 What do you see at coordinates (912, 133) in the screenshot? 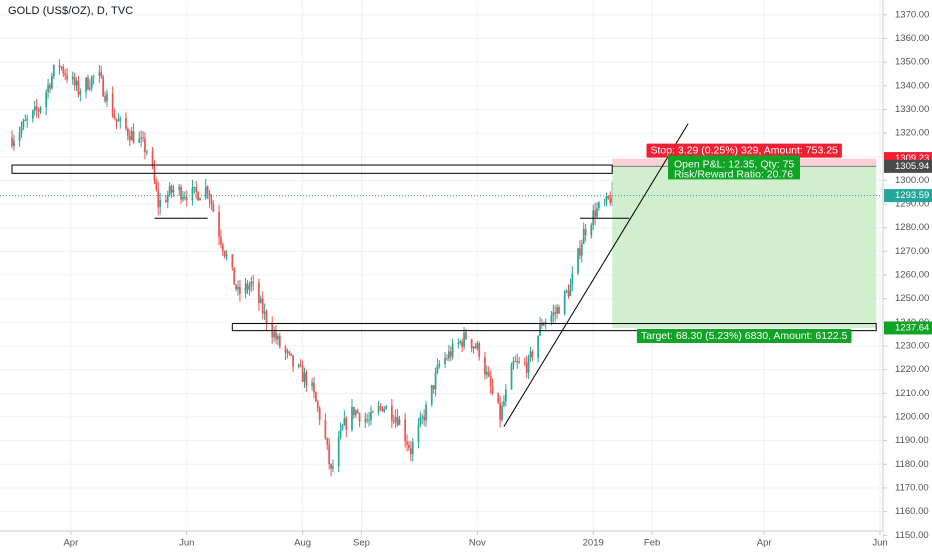
I see `price-tick-label: 1320.00` at bounding box center [912, 133].